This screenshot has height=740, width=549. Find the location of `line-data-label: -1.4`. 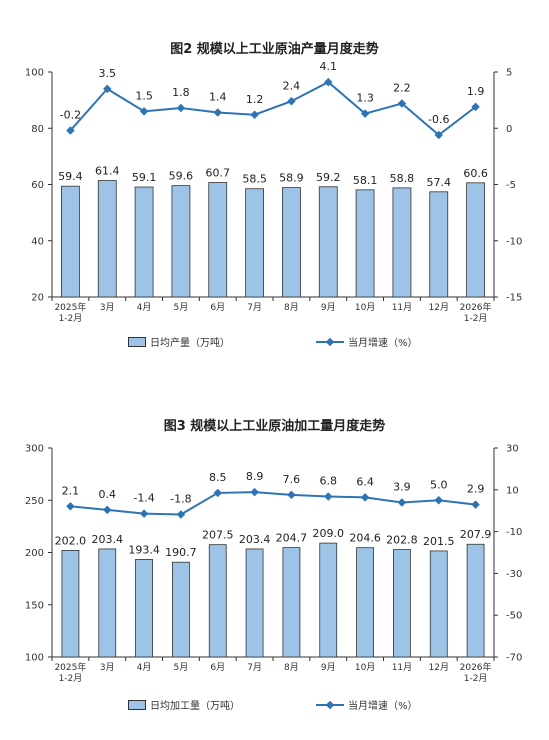

line-data-label: -1.4 is located at coordinates (143, 498).